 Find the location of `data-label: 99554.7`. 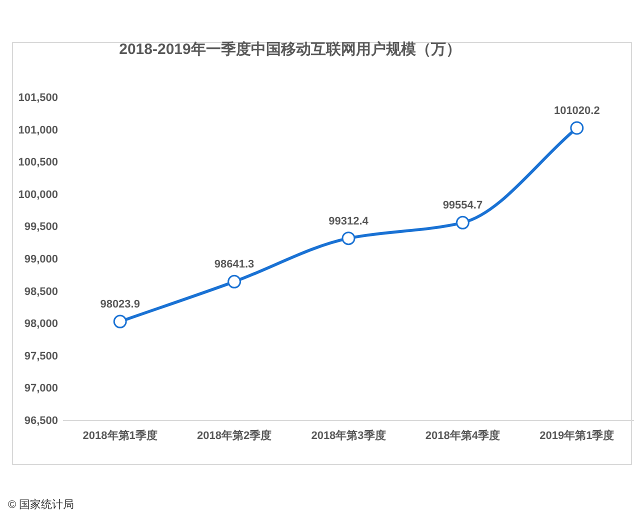

data-label: 99554.7 is located at coordinates (462, 206).